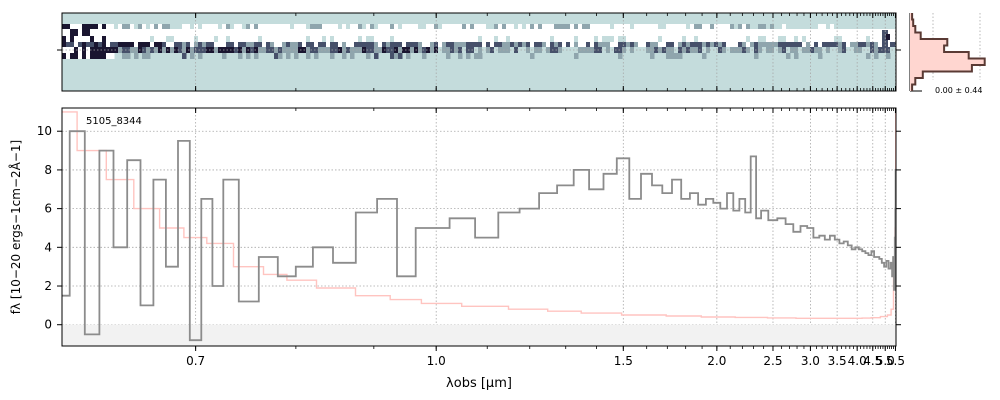  I want to click on y-tick-label: 2, so click(48, 286).